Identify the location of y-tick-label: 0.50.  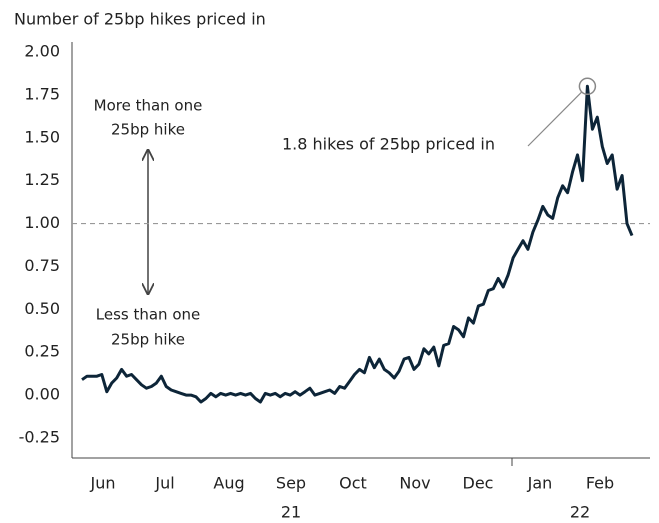
(42, 308).